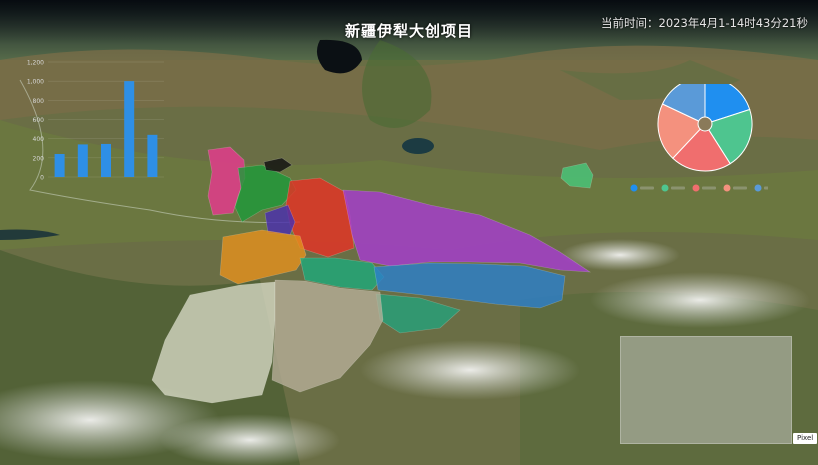  I want to click on lake-sayram, so click(418, 146).